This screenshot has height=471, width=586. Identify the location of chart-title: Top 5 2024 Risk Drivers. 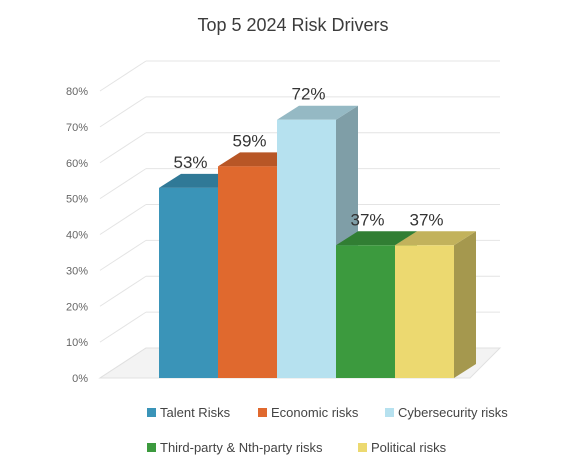
(292, 25).